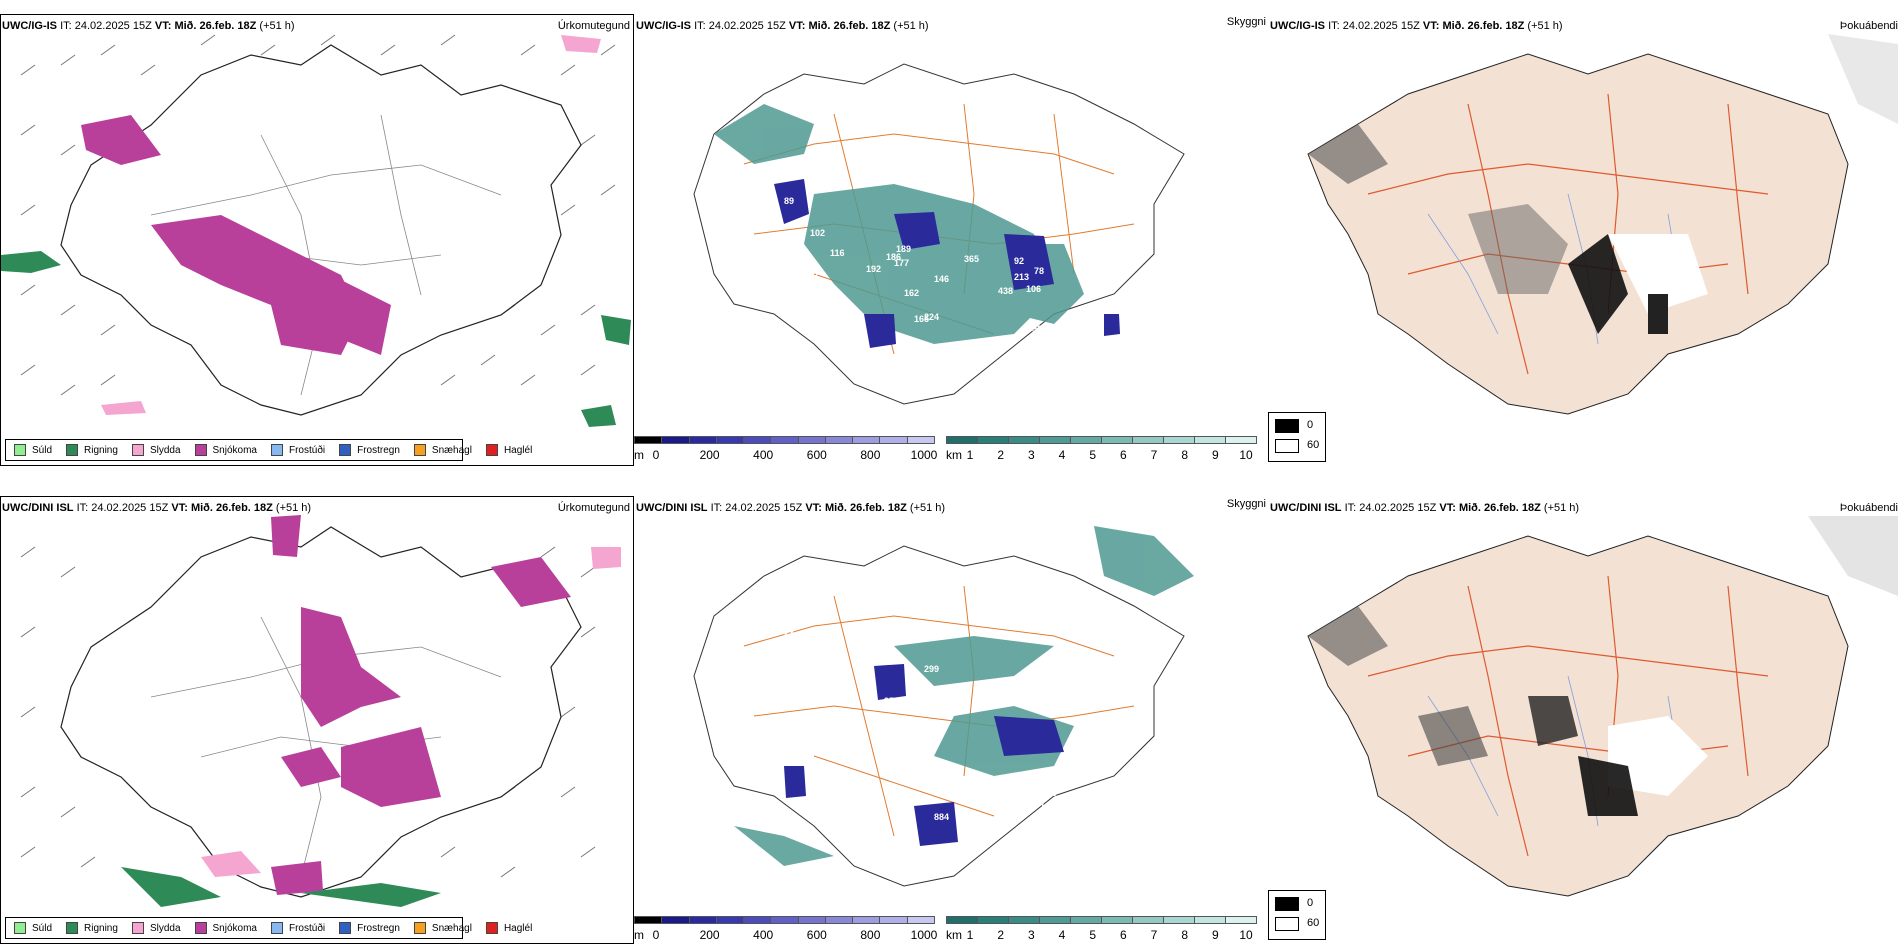  I want to click on panel-title-cloud-1: Skyggni, so click(1246, 22).